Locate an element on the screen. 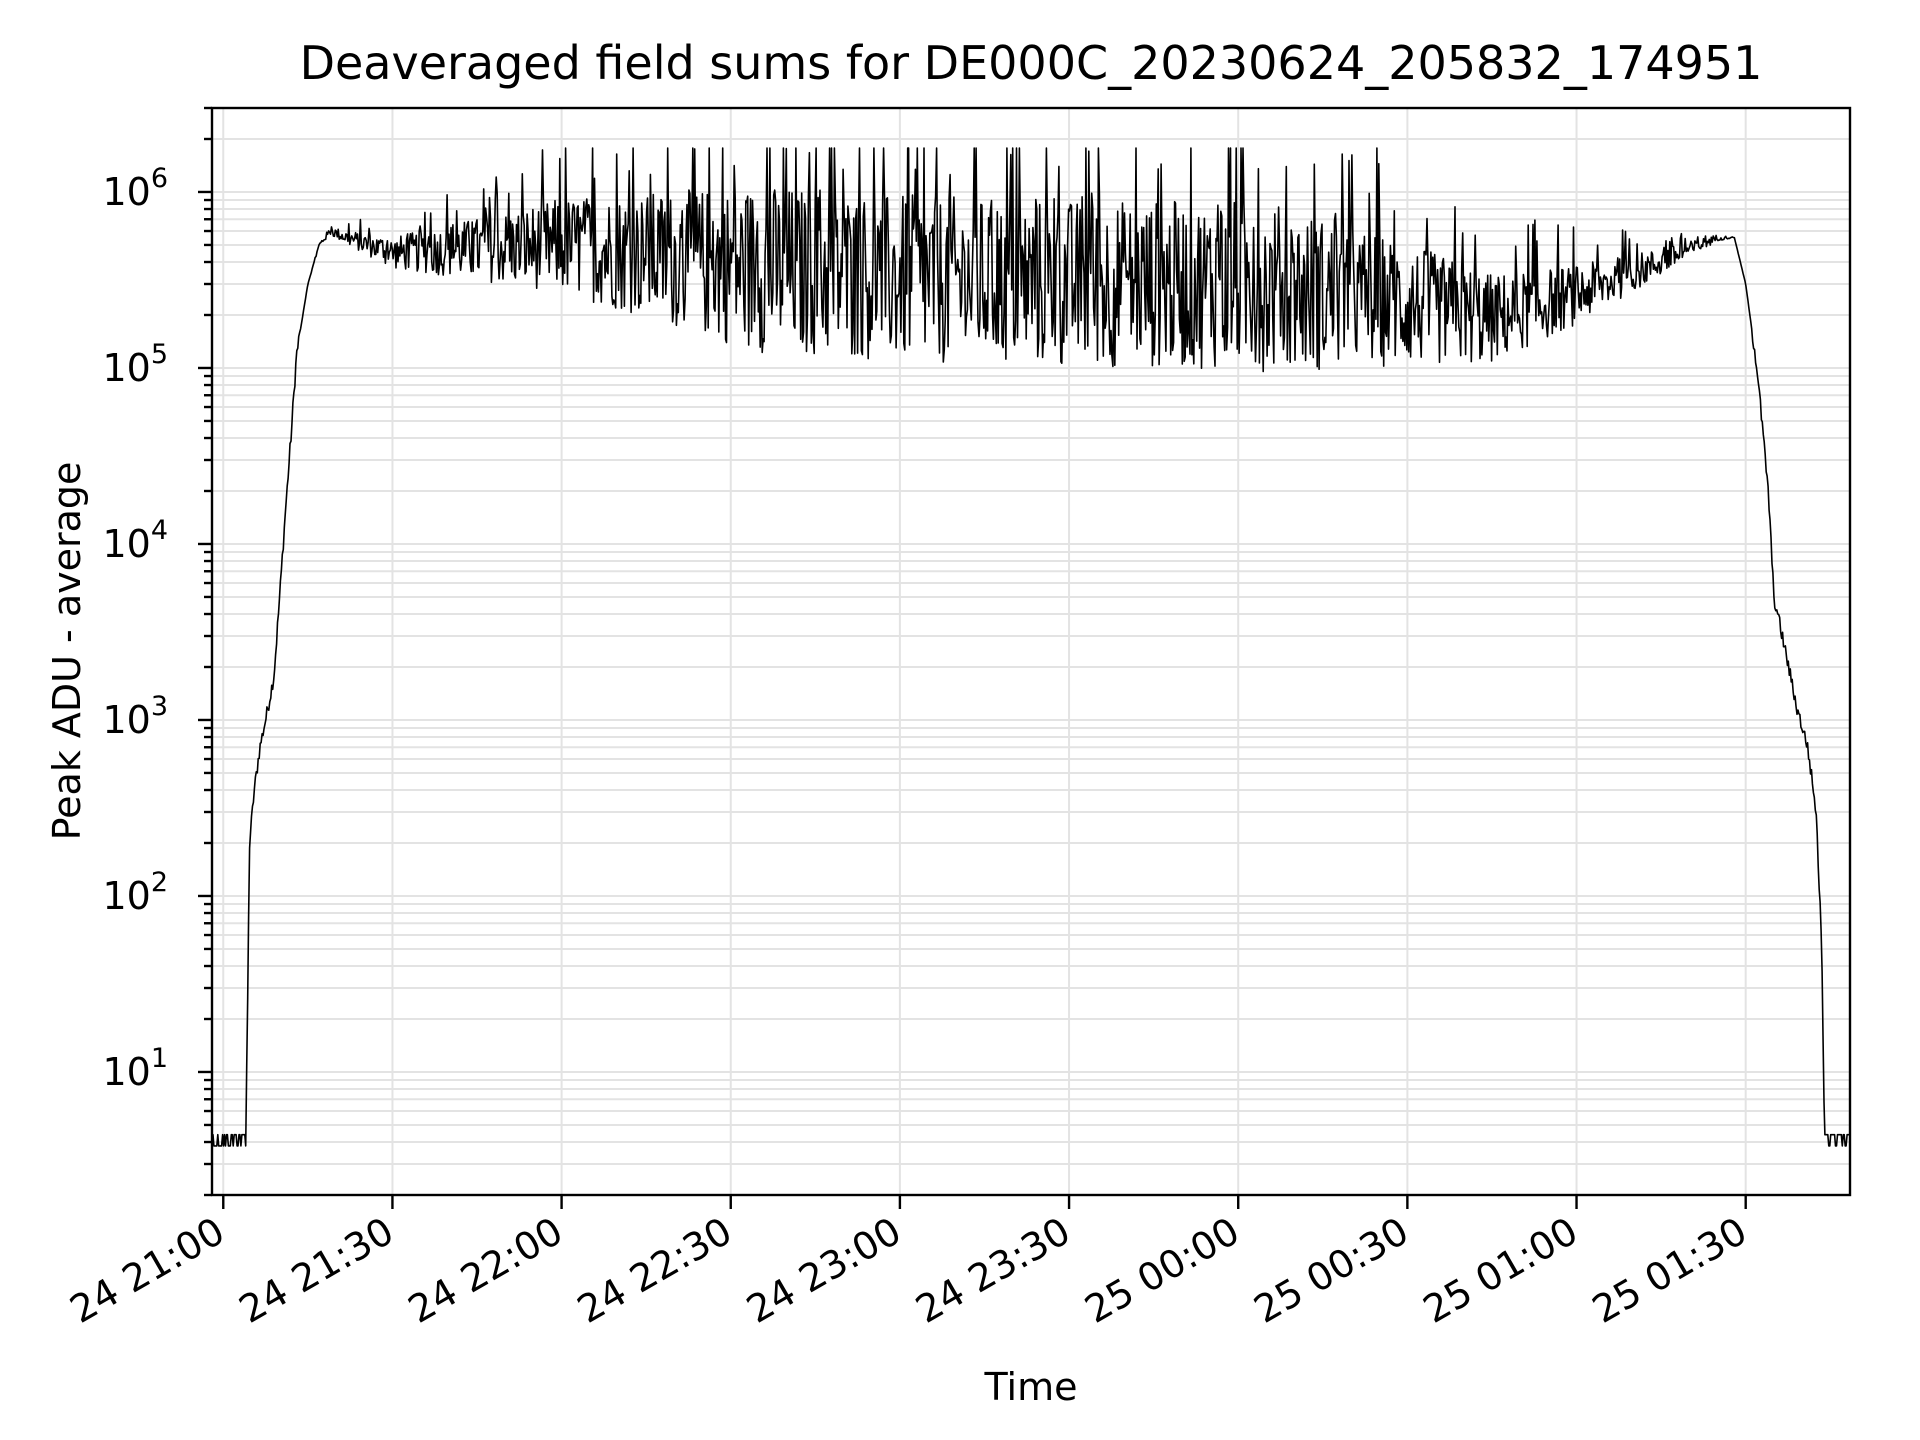 The width and height of the screenshot is (1920, 1440). y-tick-label: 10⁴ is located at coordinates (135, 540).